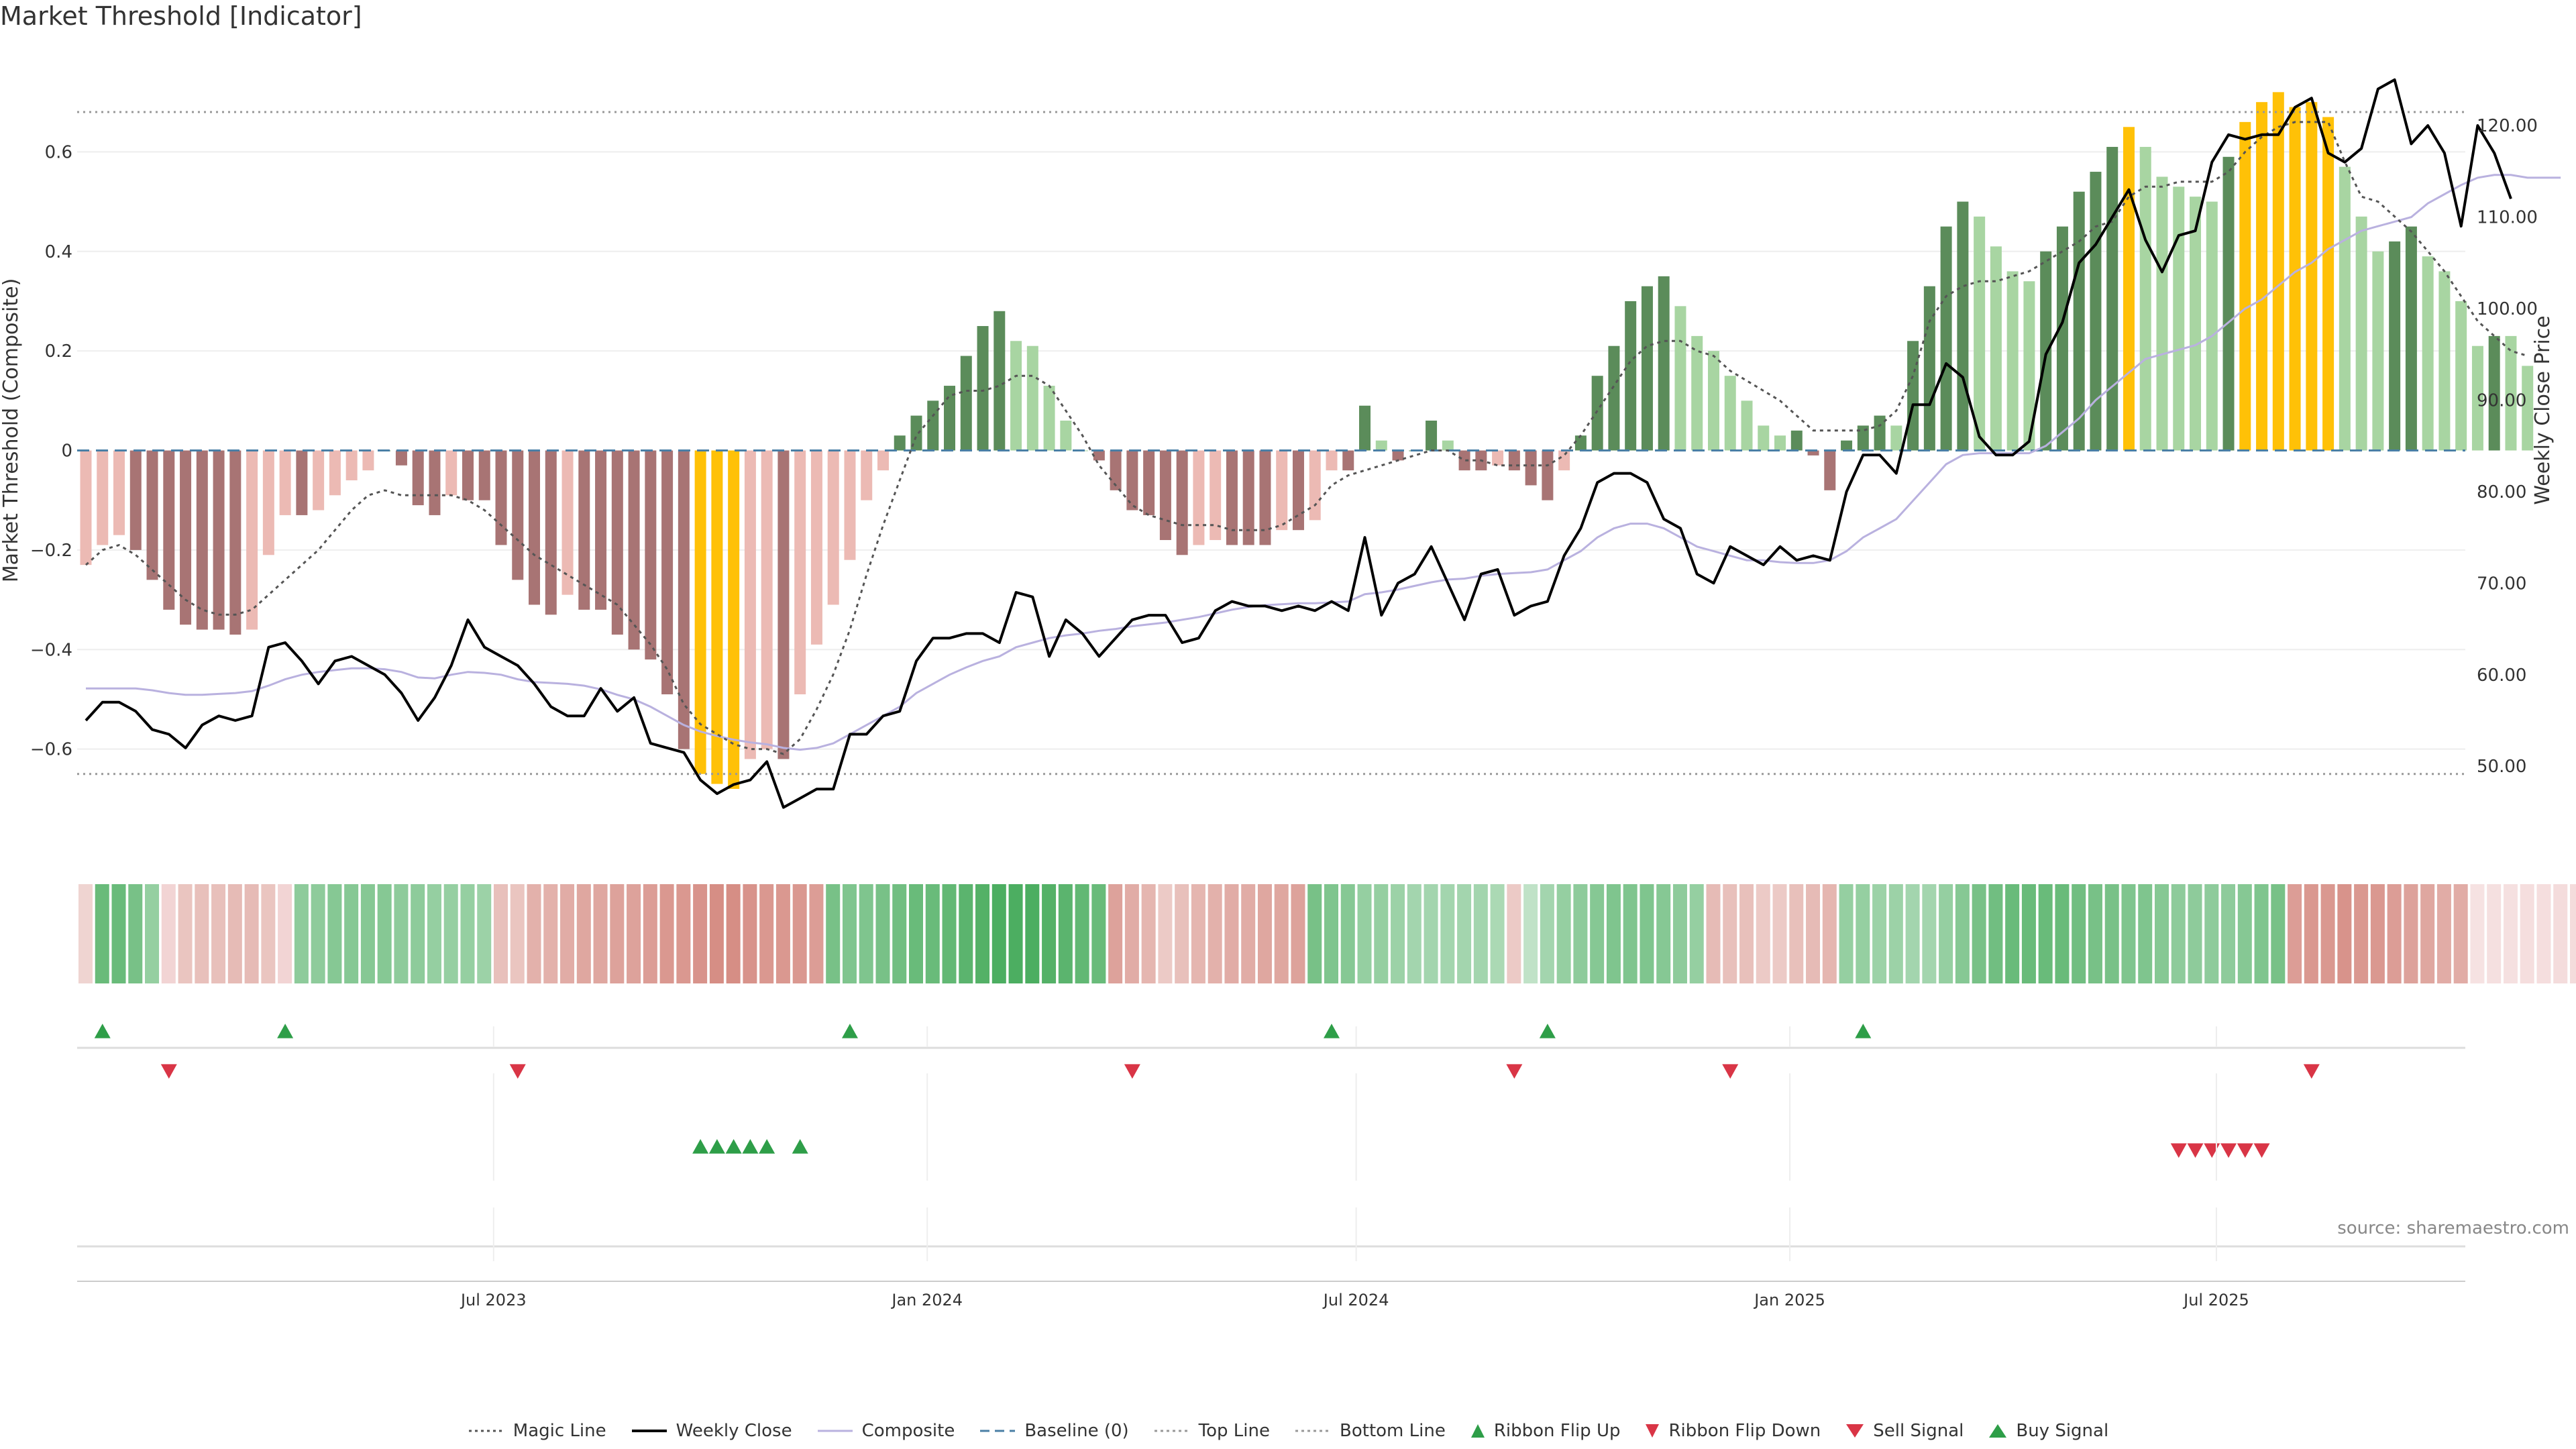 Image resolution: width=2576 pixels, height=1449 pixels. What do you see at coordinates (1355, 1300) in the screenshot?
I see `x-tick-label: Jul 2024` at bounding box center [1355, 1300].